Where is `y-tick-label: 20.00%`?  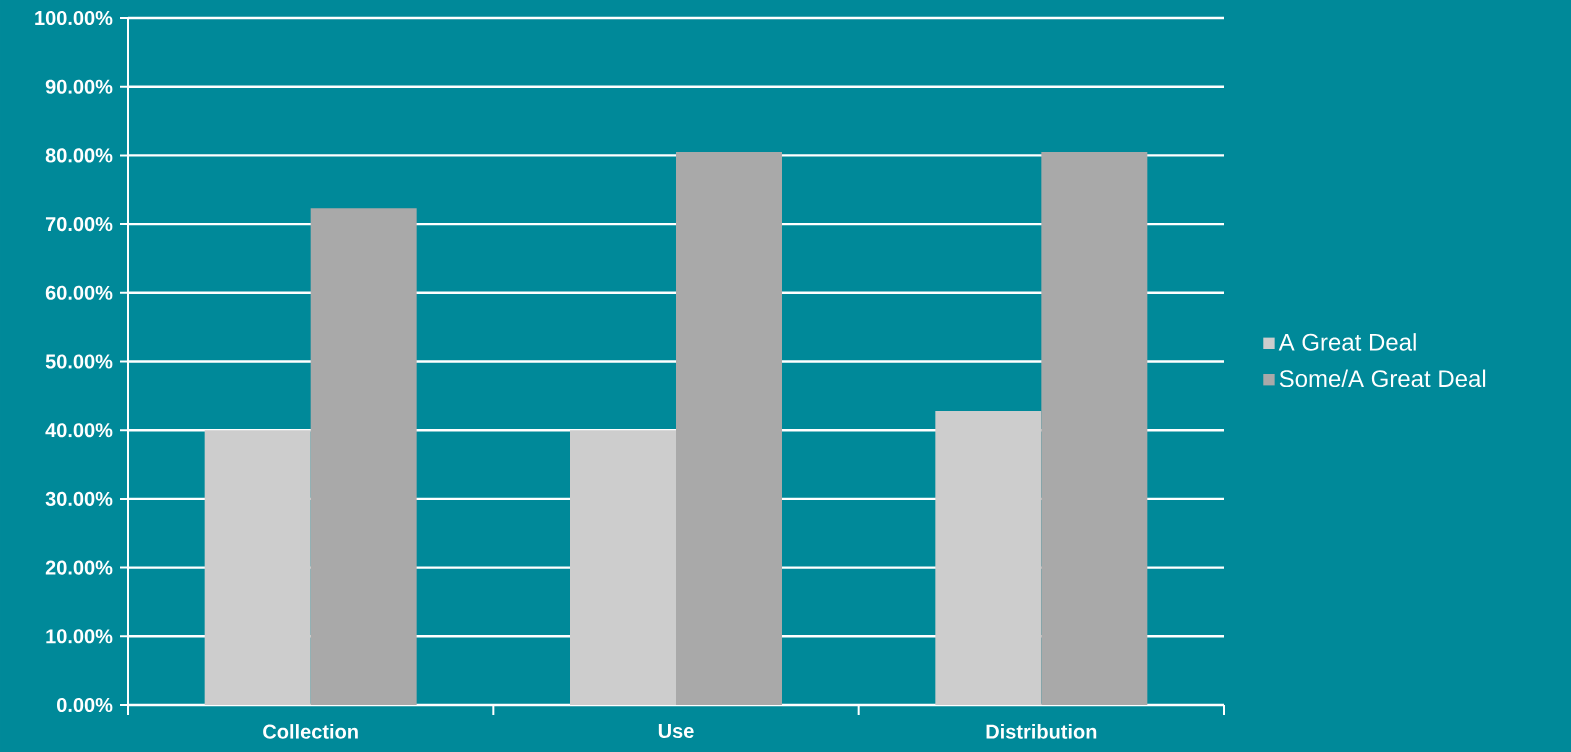 y-tick-label: 20.00% is located at coordinates (79, 567).